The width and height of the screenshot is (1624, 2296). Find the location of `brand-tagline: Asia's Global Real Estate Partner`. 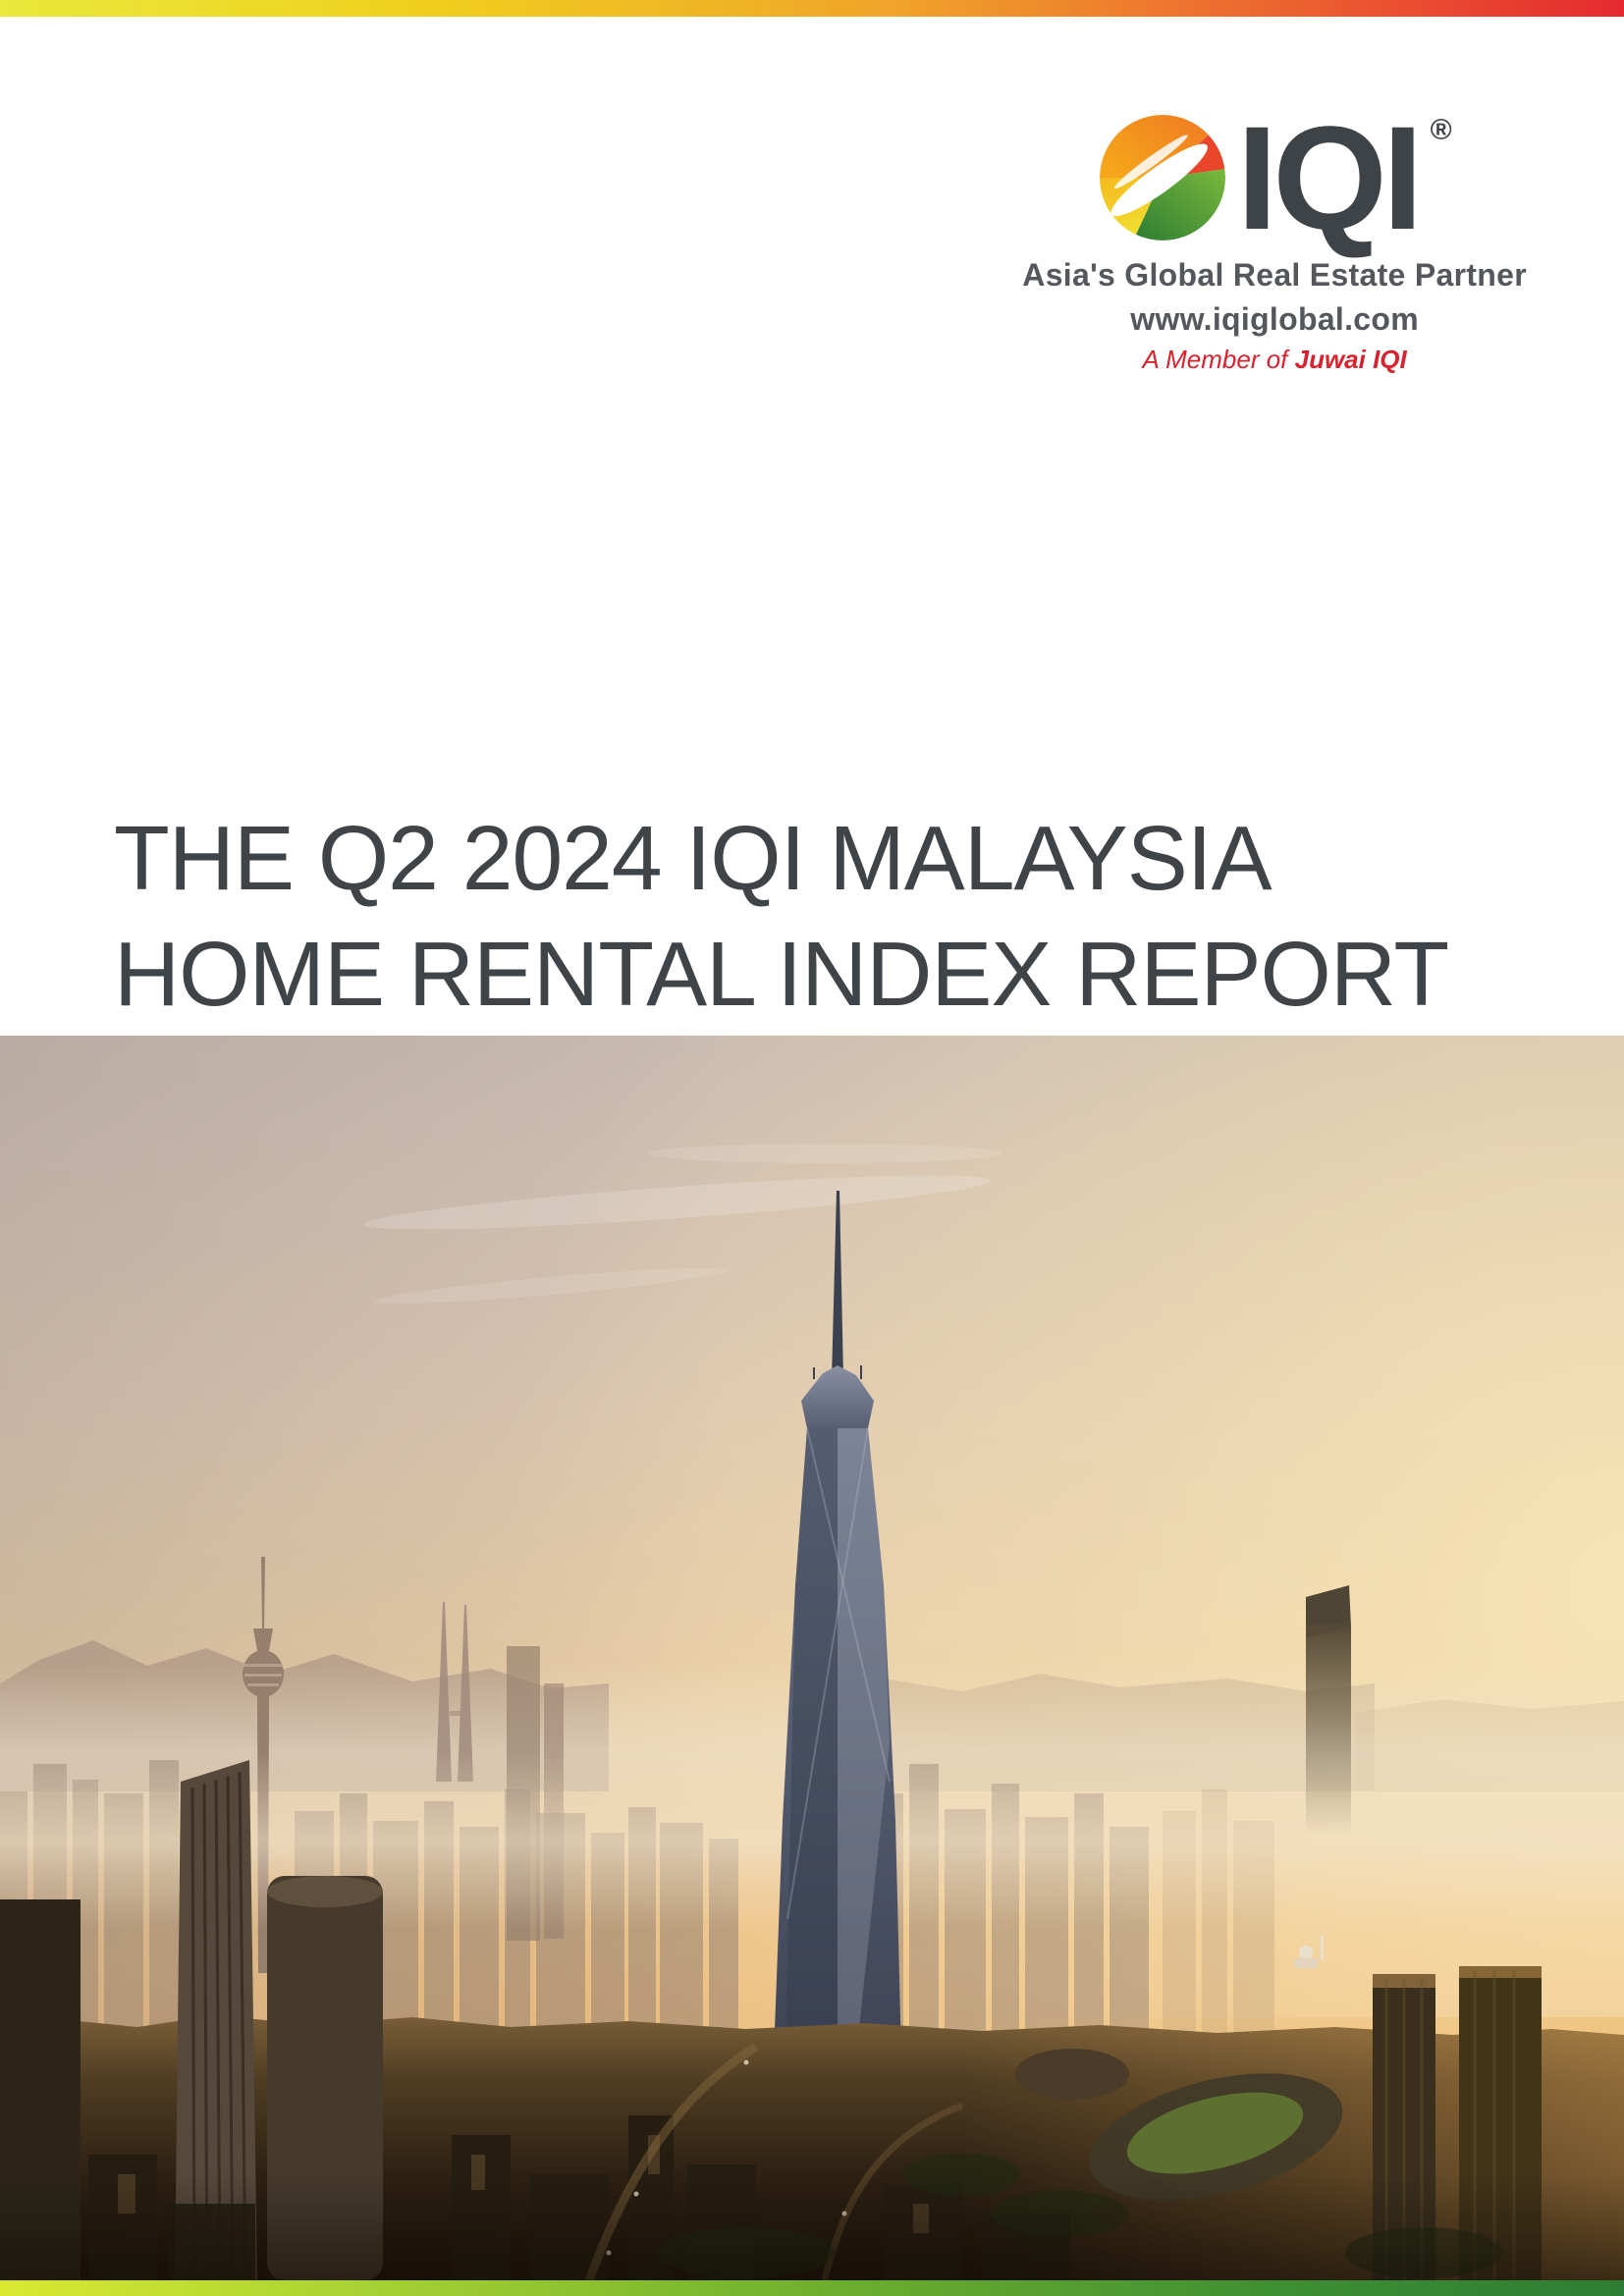

brand-tagline: Asia's Global Real Estate Partner is located at coordinates (1274, 275).